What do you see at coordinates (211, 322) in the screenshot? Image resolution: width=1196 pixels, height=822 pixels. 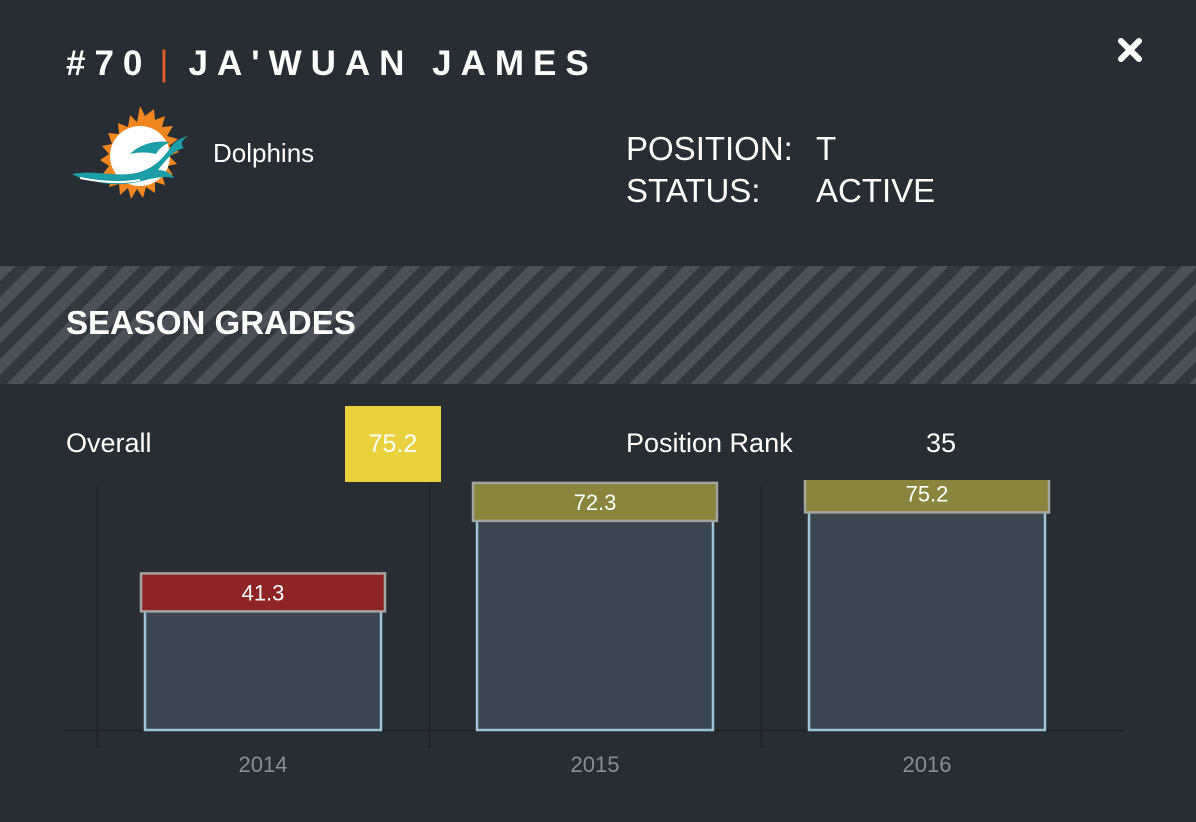 I see `section-title: SEASON GRADES` at bounding box center [211, 322].